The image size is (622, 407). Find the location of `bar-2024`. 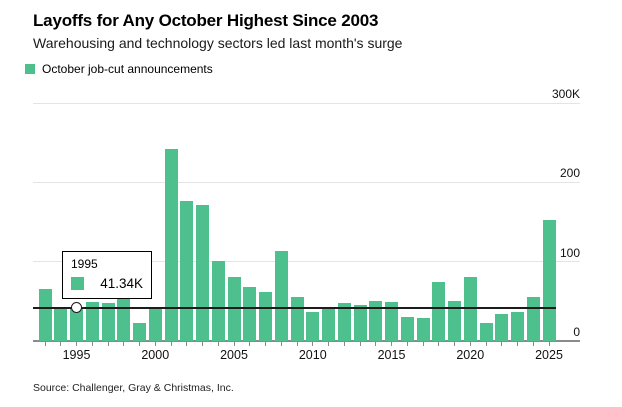

bar-2024 is located at coordinates (533, 318).